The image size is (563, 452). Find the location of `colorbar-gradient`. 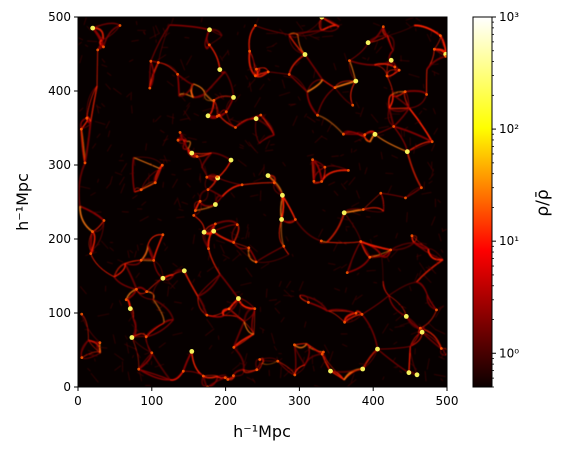

colorbar-gradient is located at coordinates (482, 202).